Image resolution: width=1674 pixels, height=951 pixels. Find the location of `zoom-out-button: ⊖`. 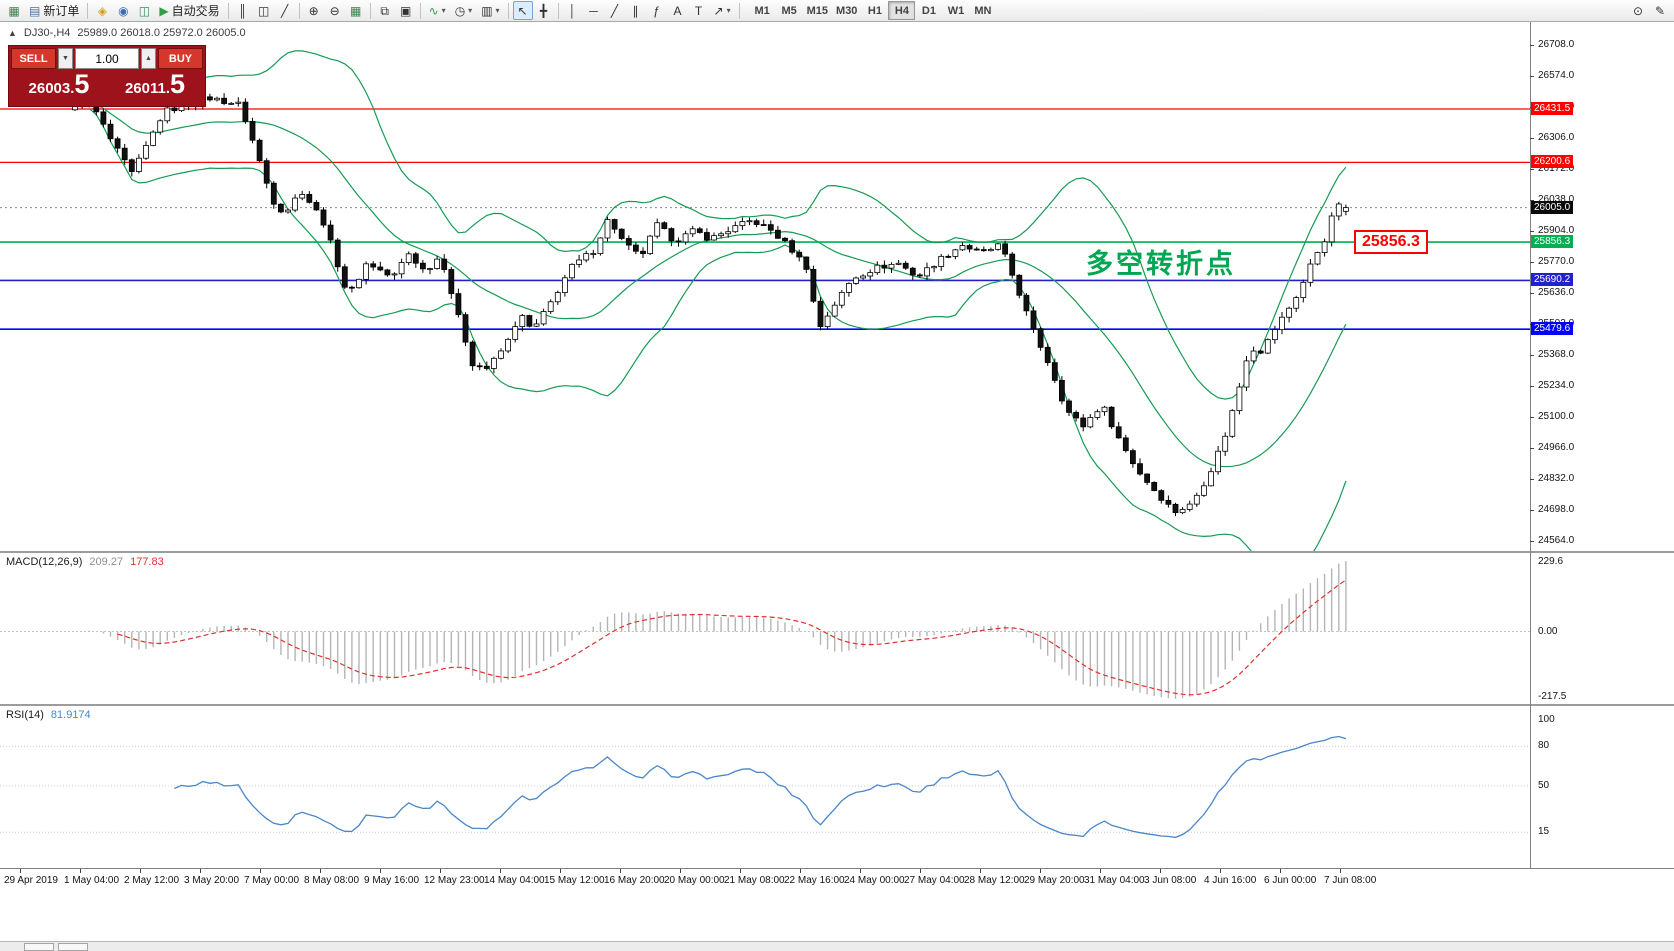

zoom-out-button: ⊖ is located at coordinates (335, 10).